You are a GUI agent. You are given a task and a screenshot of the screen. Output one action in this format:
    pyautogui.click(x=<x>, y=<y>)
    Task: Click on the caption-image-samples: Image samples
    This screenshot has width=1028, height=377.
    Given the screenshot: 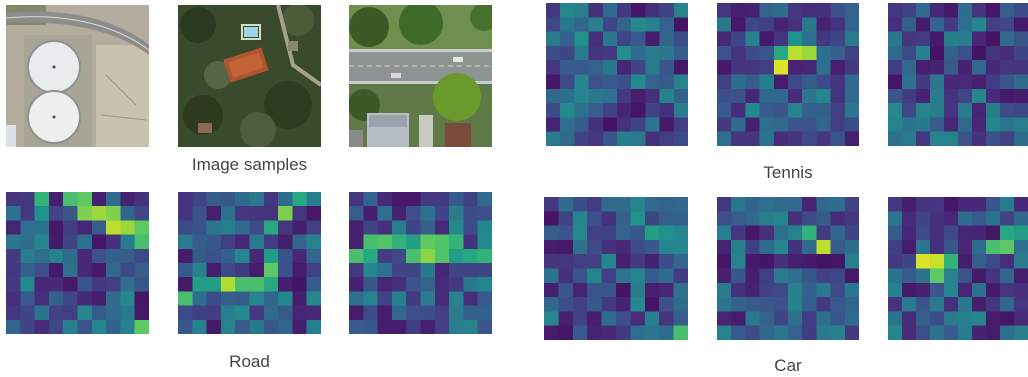 What is the action you would take?
    pyautogui.click(x=249, y=164)
    